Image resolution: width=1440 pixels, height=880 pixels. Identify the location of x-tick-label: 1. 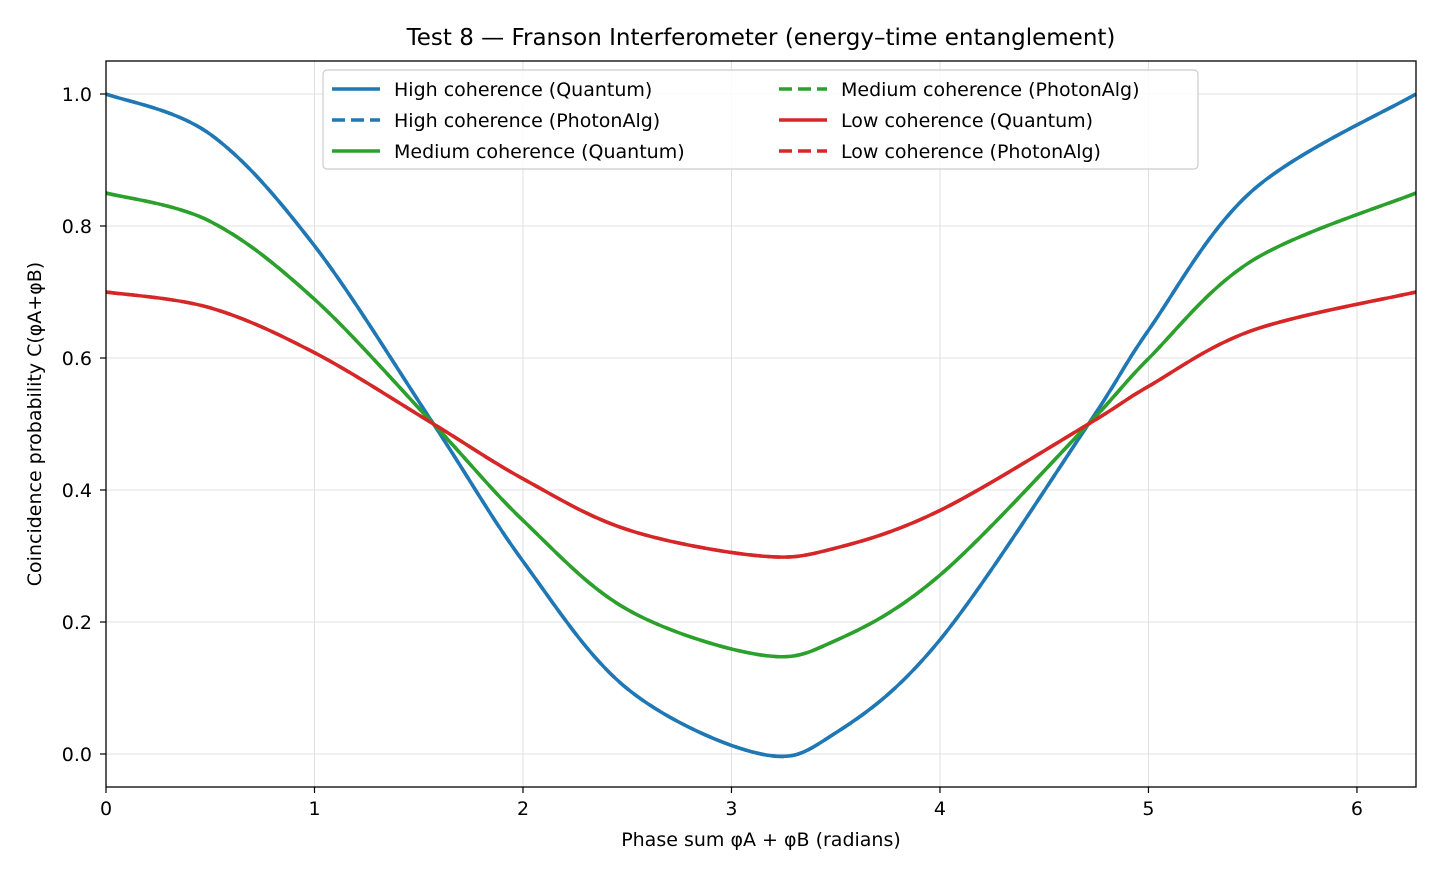
(314, 809).